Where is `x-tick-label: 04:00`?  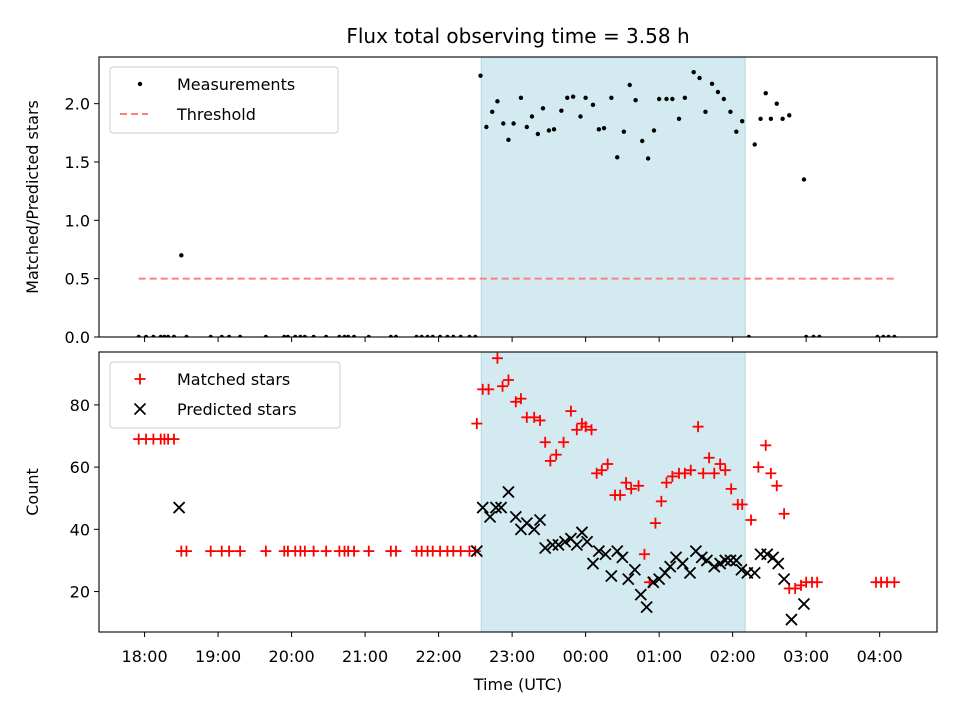
x-tick-label: 04:00 is located at coordinates (880, 656).